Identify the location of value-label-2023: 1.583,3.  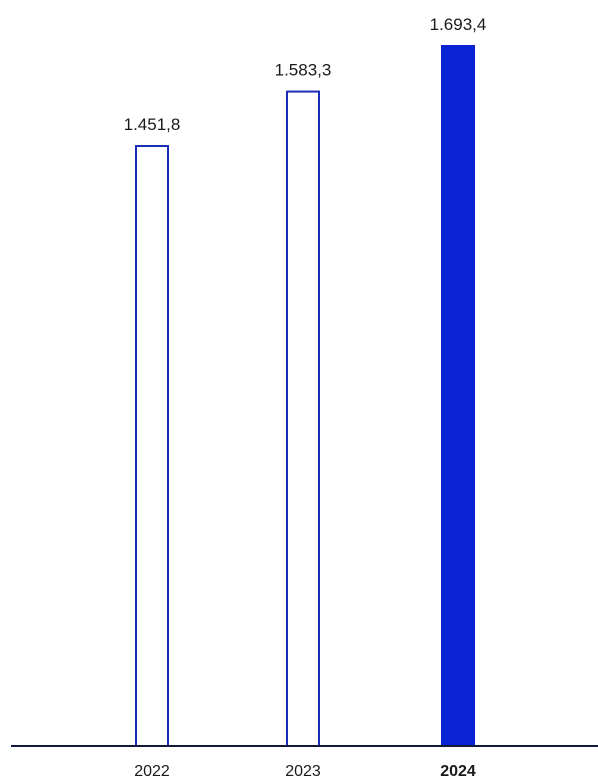
(303, 70).